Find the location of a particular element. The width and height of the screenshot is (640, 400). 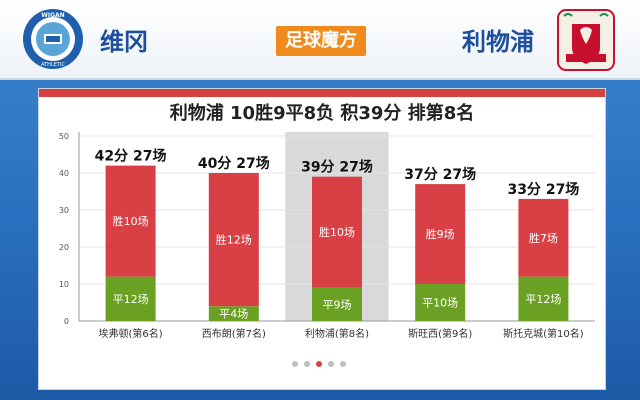

y-tick-label: 50 is located at coordinates (64, 136).